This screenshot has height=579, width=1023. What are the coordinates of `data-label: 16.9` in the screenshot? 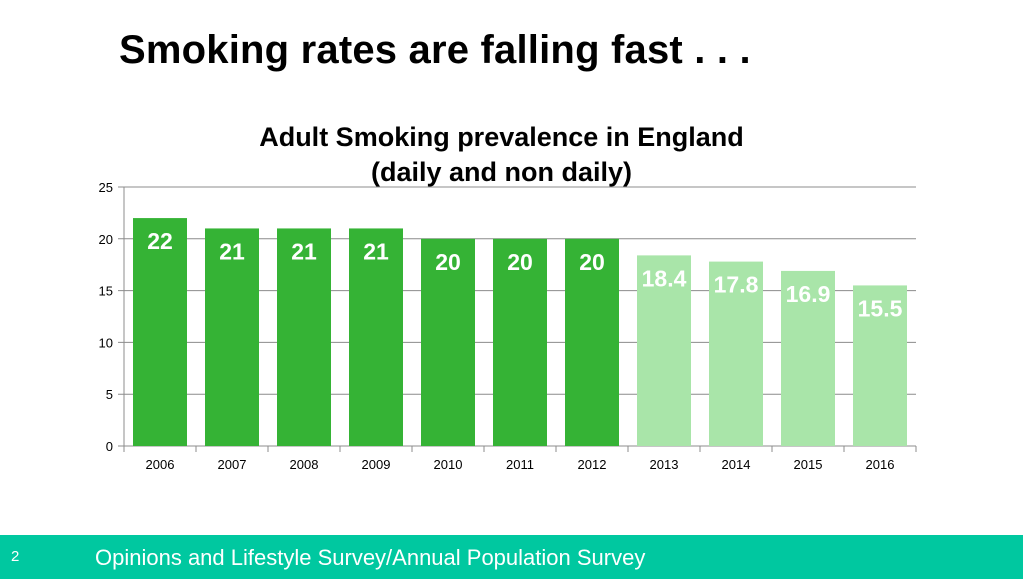 It's located at (808, 294).